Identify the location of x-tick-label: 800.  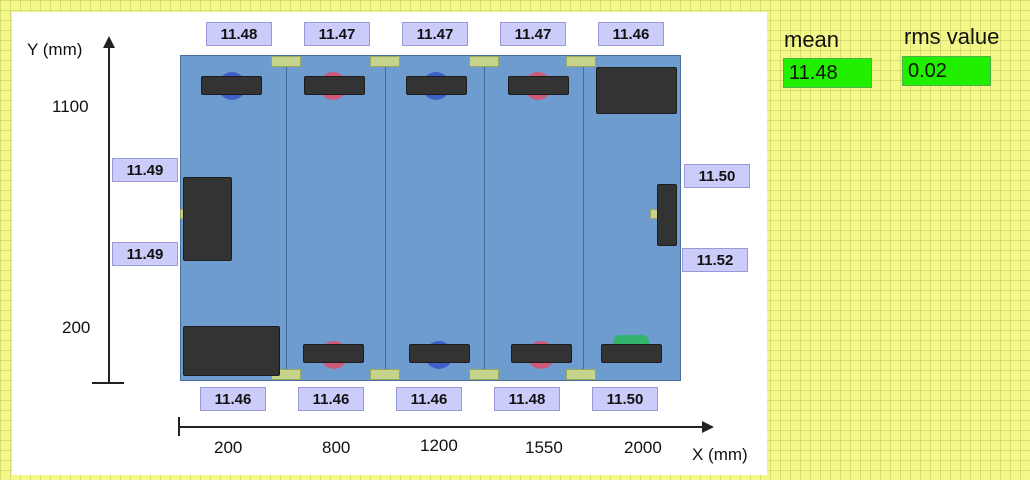
(336, 447).